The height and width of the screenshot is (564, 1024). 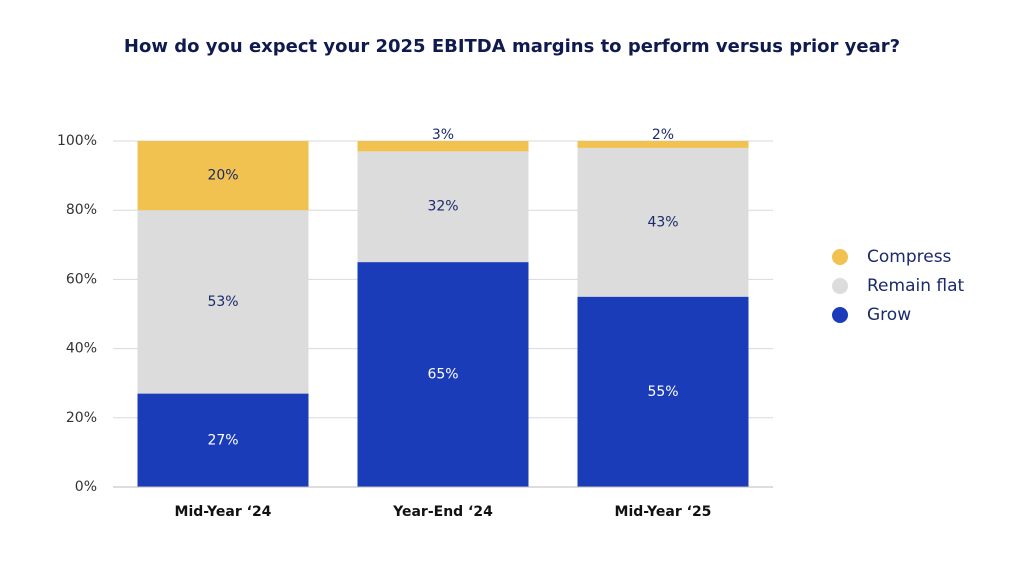 What do you see at coordinates (223, 512) in the screenshot?
I see `x-tick-label: Mid-Year ‘24` at bounding box center [223, 512].